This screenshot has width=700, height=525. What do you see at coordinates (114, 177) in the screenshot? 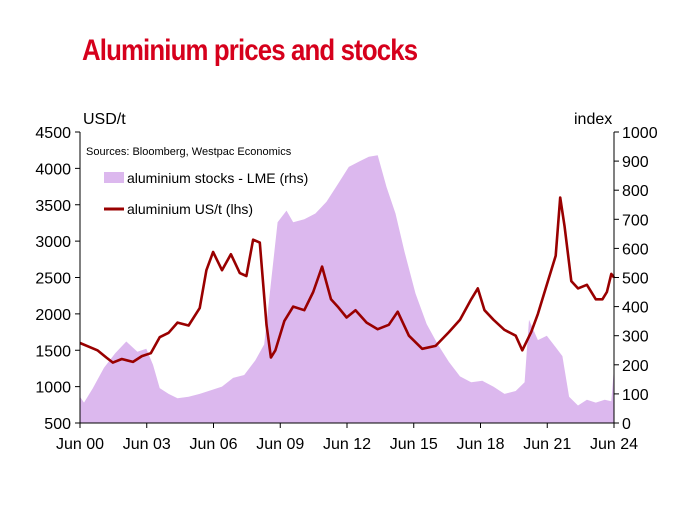
I see `legend-swatch-stocks` at bounding box center [114, 177].